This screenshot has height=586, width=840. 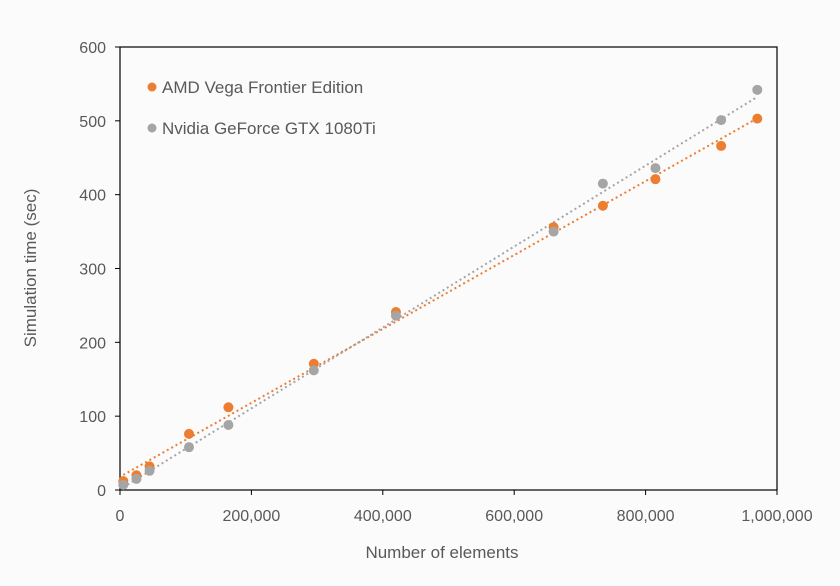 What do you see at coordinates (152, 87) in the screenshot?
I see `legend-marker-amd` at bounding box center [152, 87].